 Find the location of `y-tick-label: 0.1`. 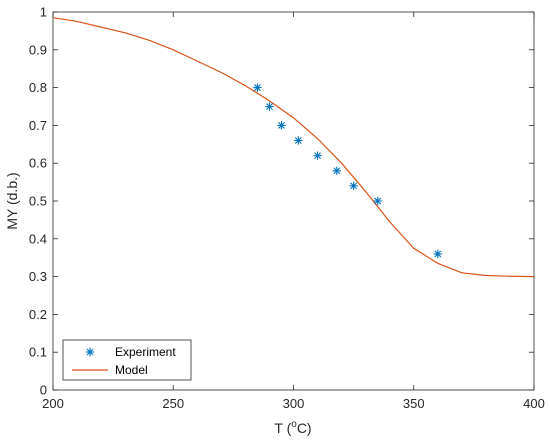

y-tick-label: 0.1 is located at coordinates (38, 352).